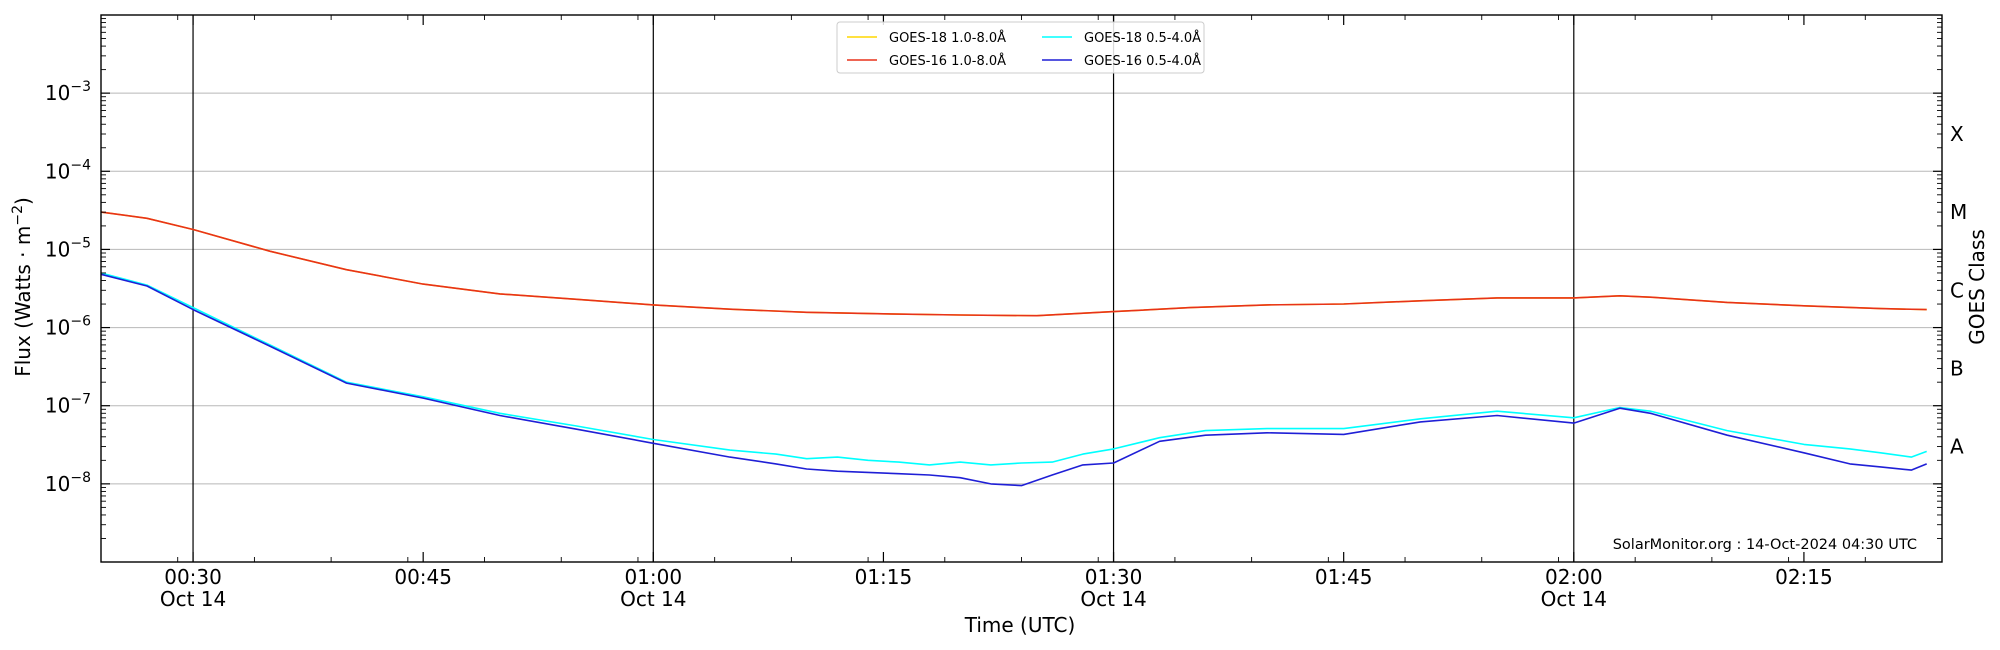 Image resolution: width=2000 pixels, height=650 pixels. What do you see at coordinates (80, 400) in the screenshot?
I see `y-tick-exponent: −7` at bounding box center [80, 400].